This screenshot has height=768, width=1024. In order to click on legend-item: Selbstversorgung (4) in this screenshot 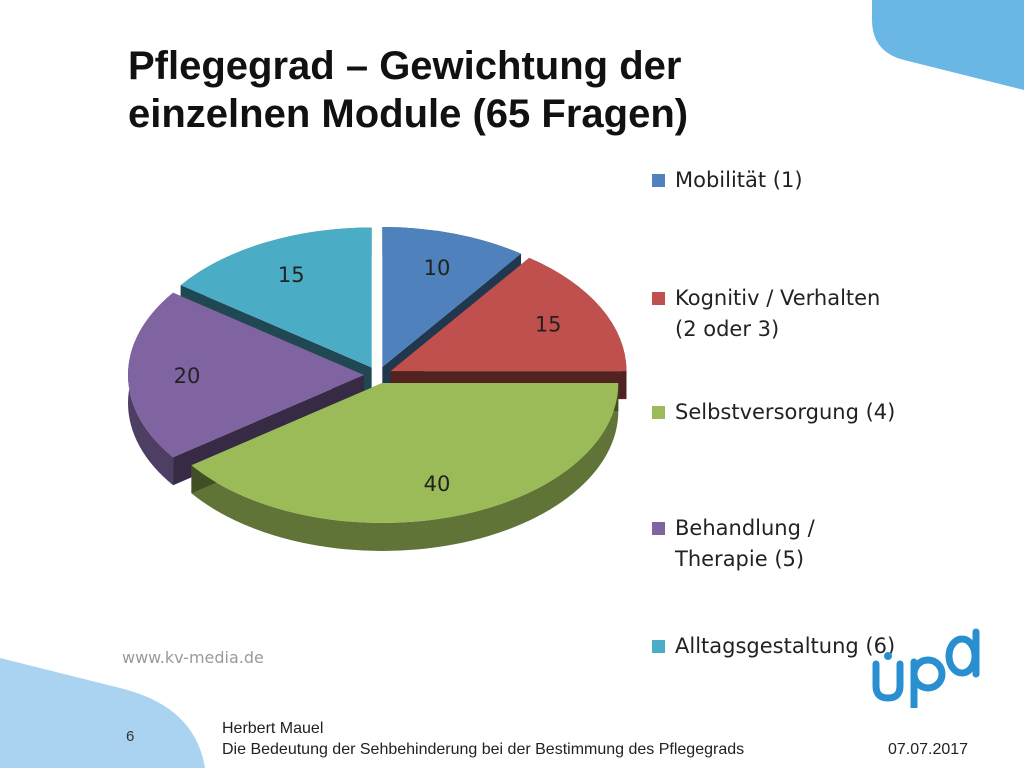, I will do `click(773, 412)`.